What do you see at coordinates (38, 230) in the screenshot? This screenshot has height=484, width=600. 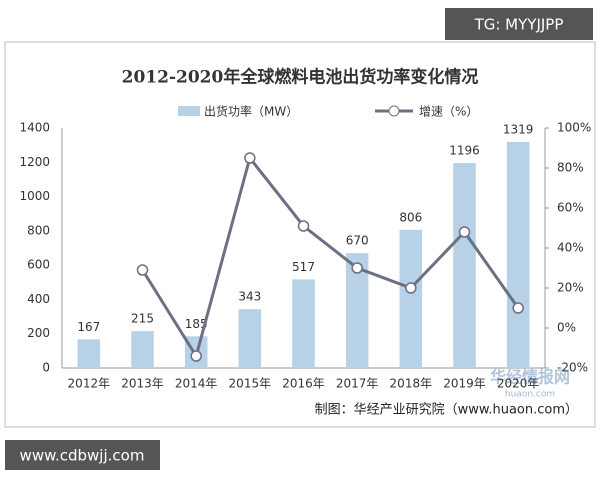 I see `y-tick-label: 800` at bounding box center [38, 230].